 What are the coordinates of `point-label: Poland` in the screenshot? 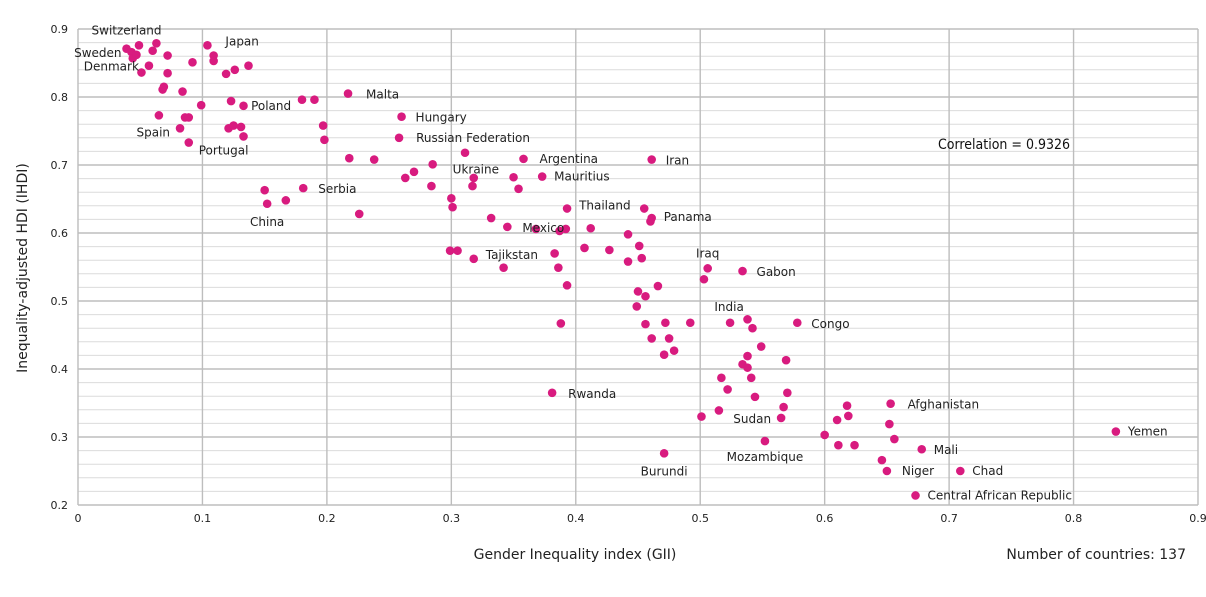 It's located at (271, 106).